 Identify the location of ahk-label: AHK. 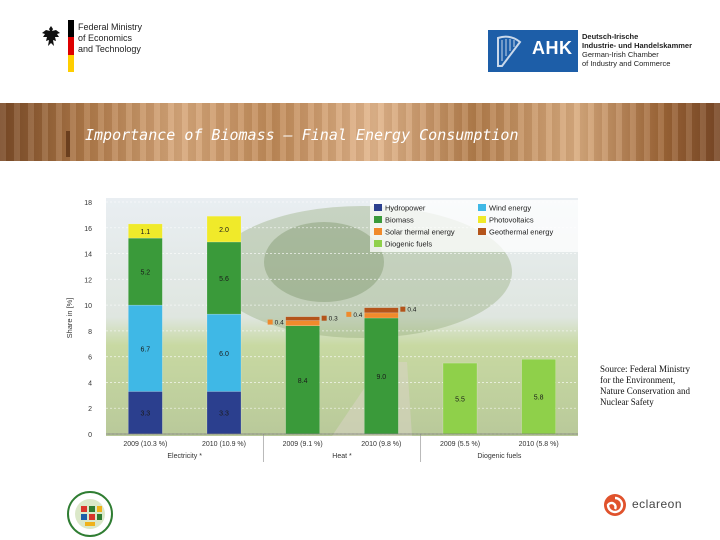
(552, 48).